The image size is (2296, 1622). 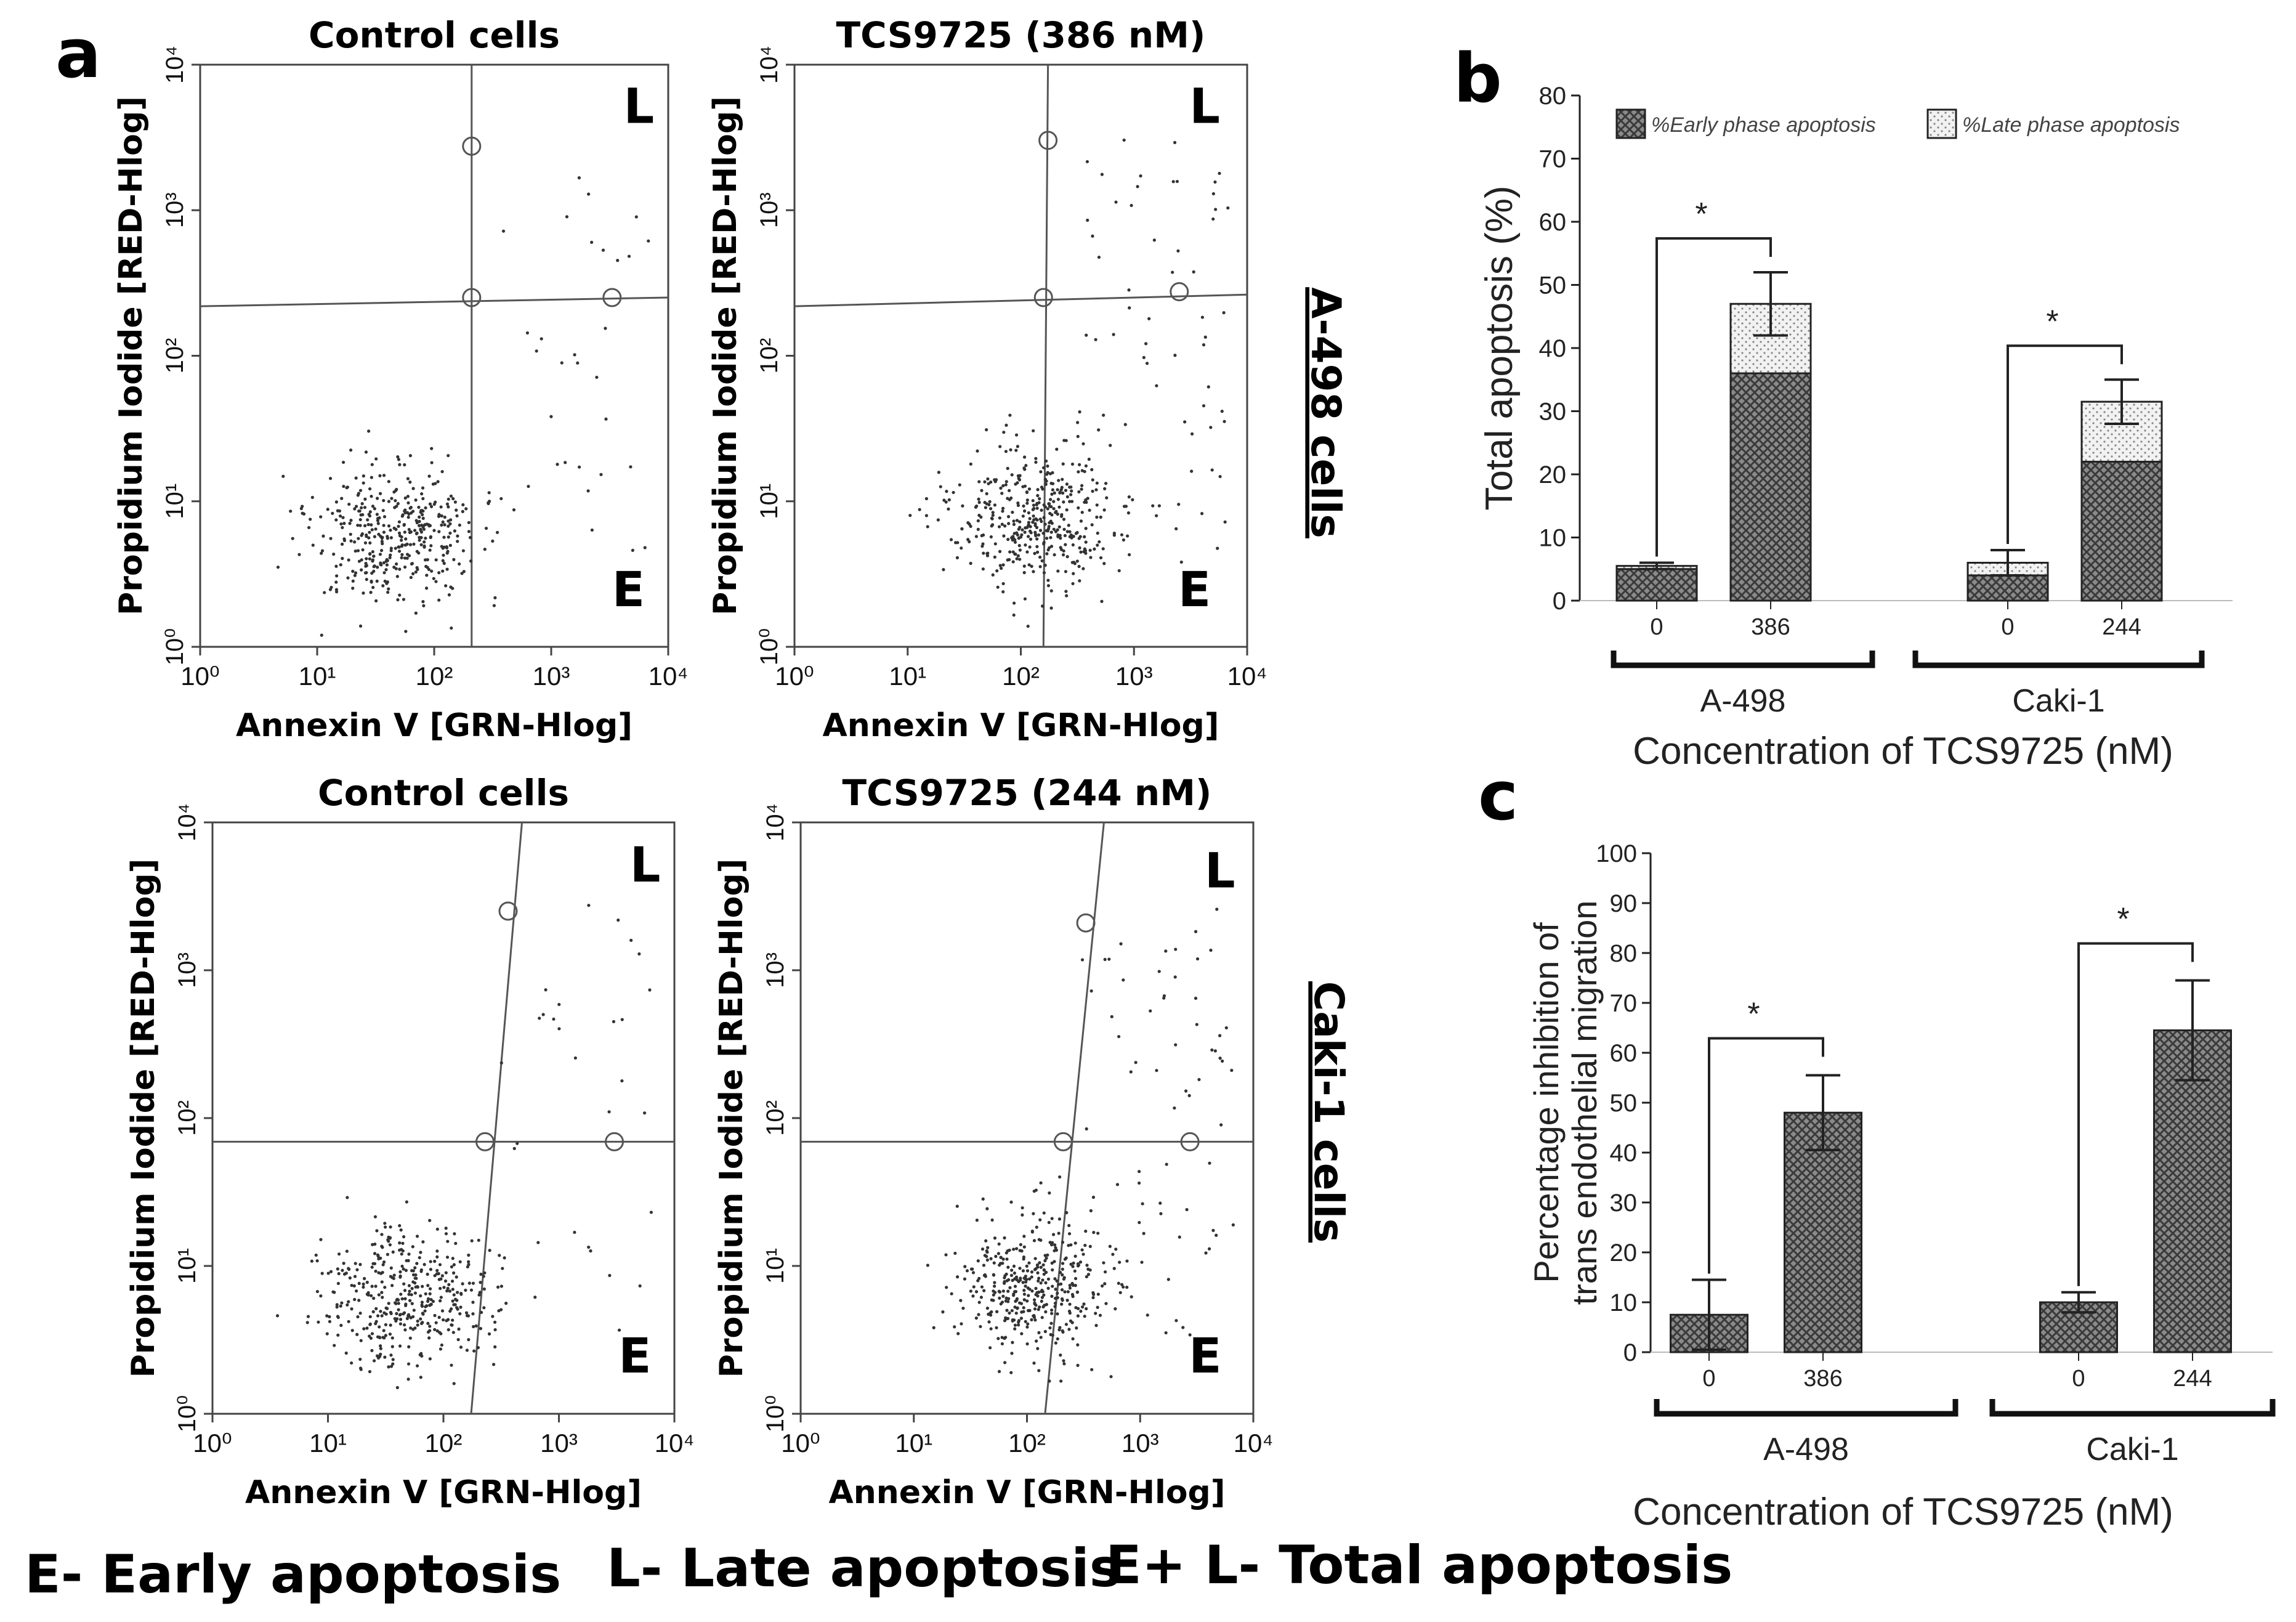 I want to click on x-tick-label: 10¹, so click(x=328, y=1443).